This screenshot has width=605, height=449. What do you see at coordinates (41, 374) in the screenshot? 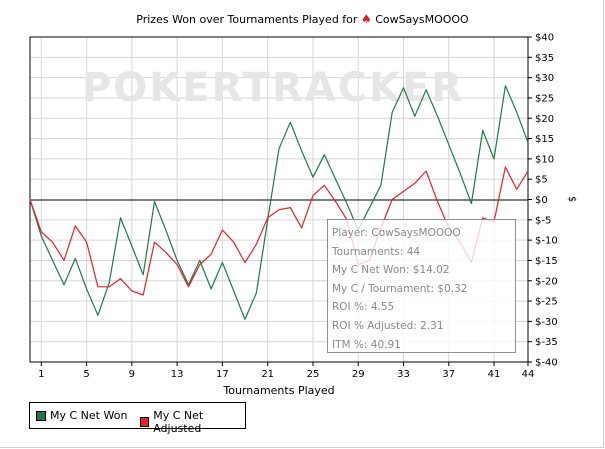
I see `x-tick-label: 1` at bounding box center [41, 374].